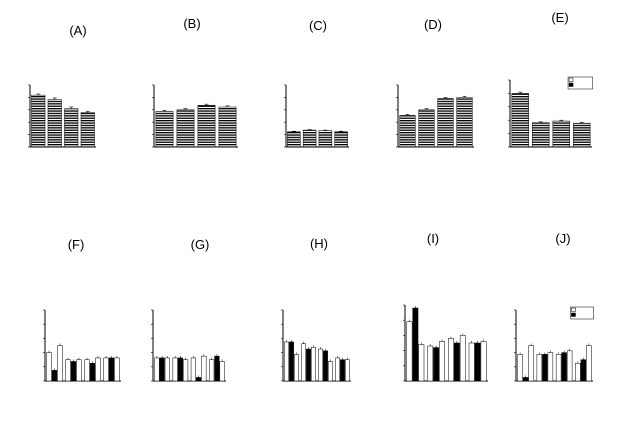 This screenshot has width=623, height=430. I want to click on panel-3: (C), so click(316, 83).